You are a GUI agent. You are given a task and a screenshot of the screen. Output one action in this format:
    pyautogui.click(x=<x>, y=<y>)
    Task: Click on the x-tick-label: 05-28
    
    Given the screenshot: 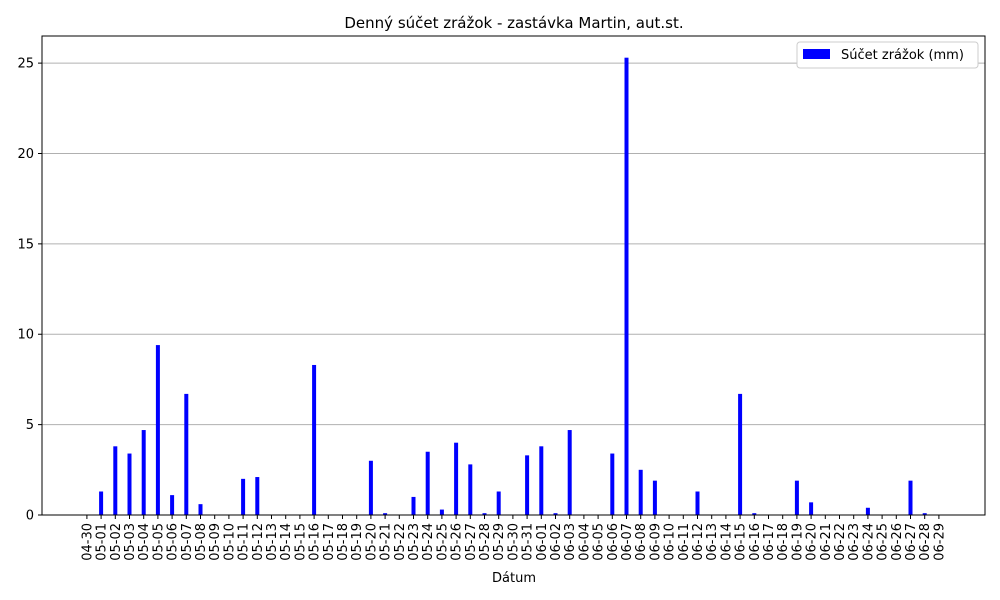 What is the action you would take?
    pyautogui.click(x=485, y=542)
    